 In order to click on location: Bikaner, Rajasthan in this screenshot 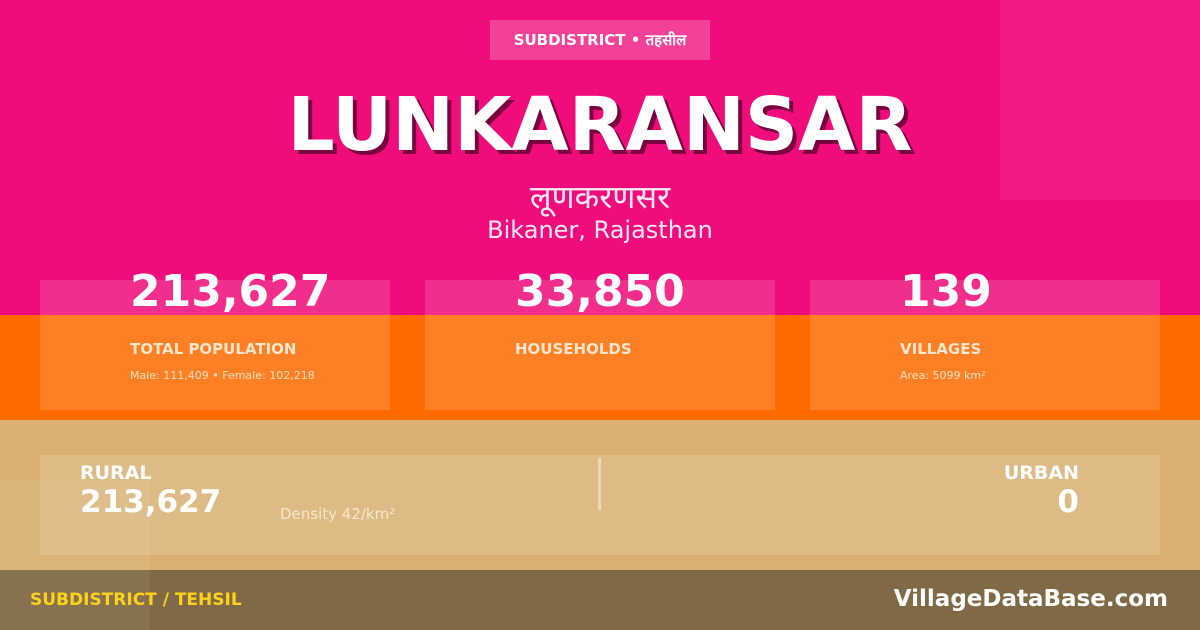, I will do `click(600, 230)`.